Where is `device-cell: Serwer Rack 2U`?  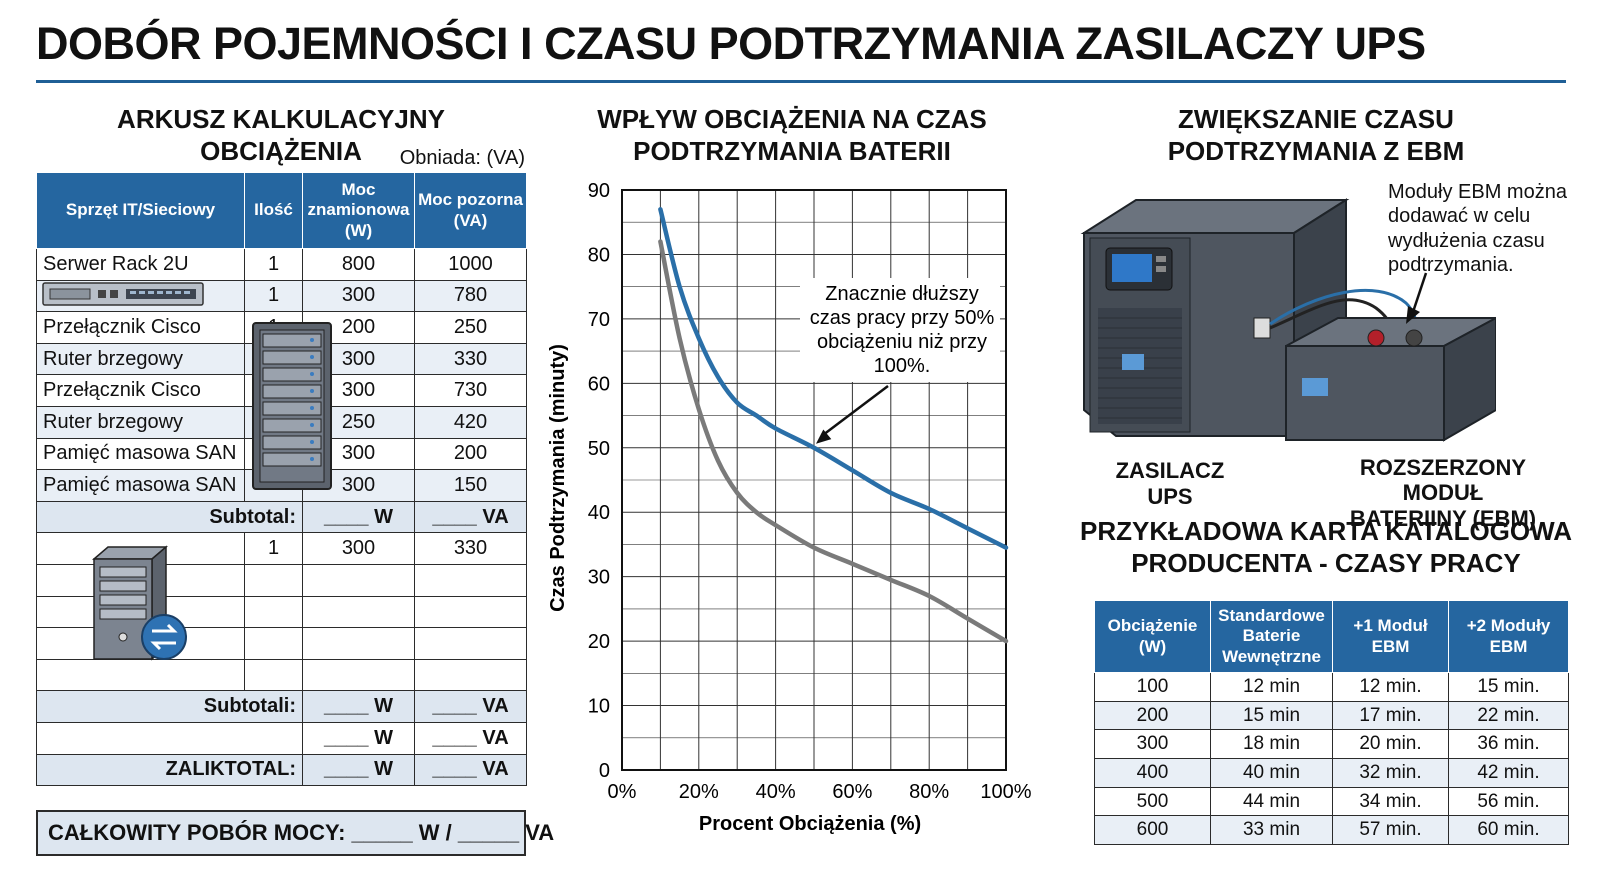
device-cell: Serwer Rack 2U is located at coordinates (140, 264).